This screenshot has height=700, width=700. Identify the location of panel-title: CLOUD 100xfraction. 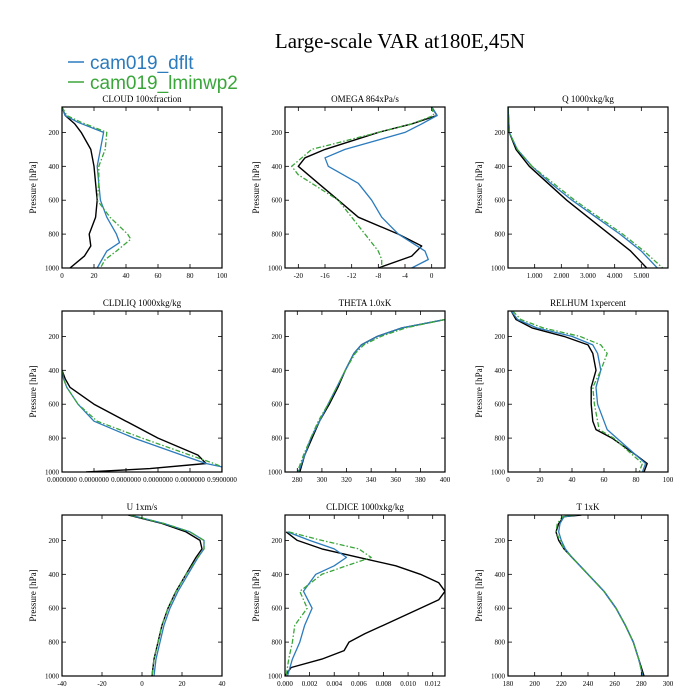
(142, 99).